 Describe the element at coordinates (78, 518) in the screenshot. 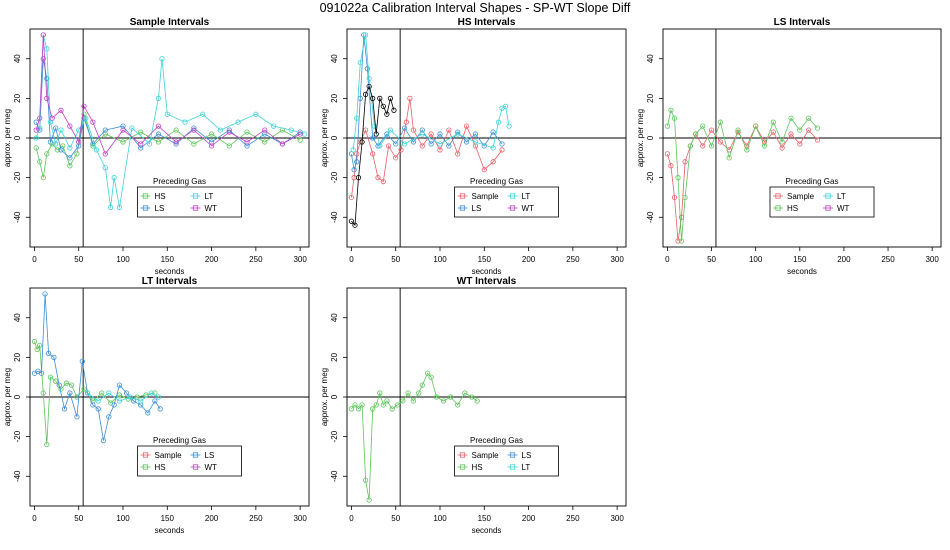

I see `x-tick-label: 50` at that location.